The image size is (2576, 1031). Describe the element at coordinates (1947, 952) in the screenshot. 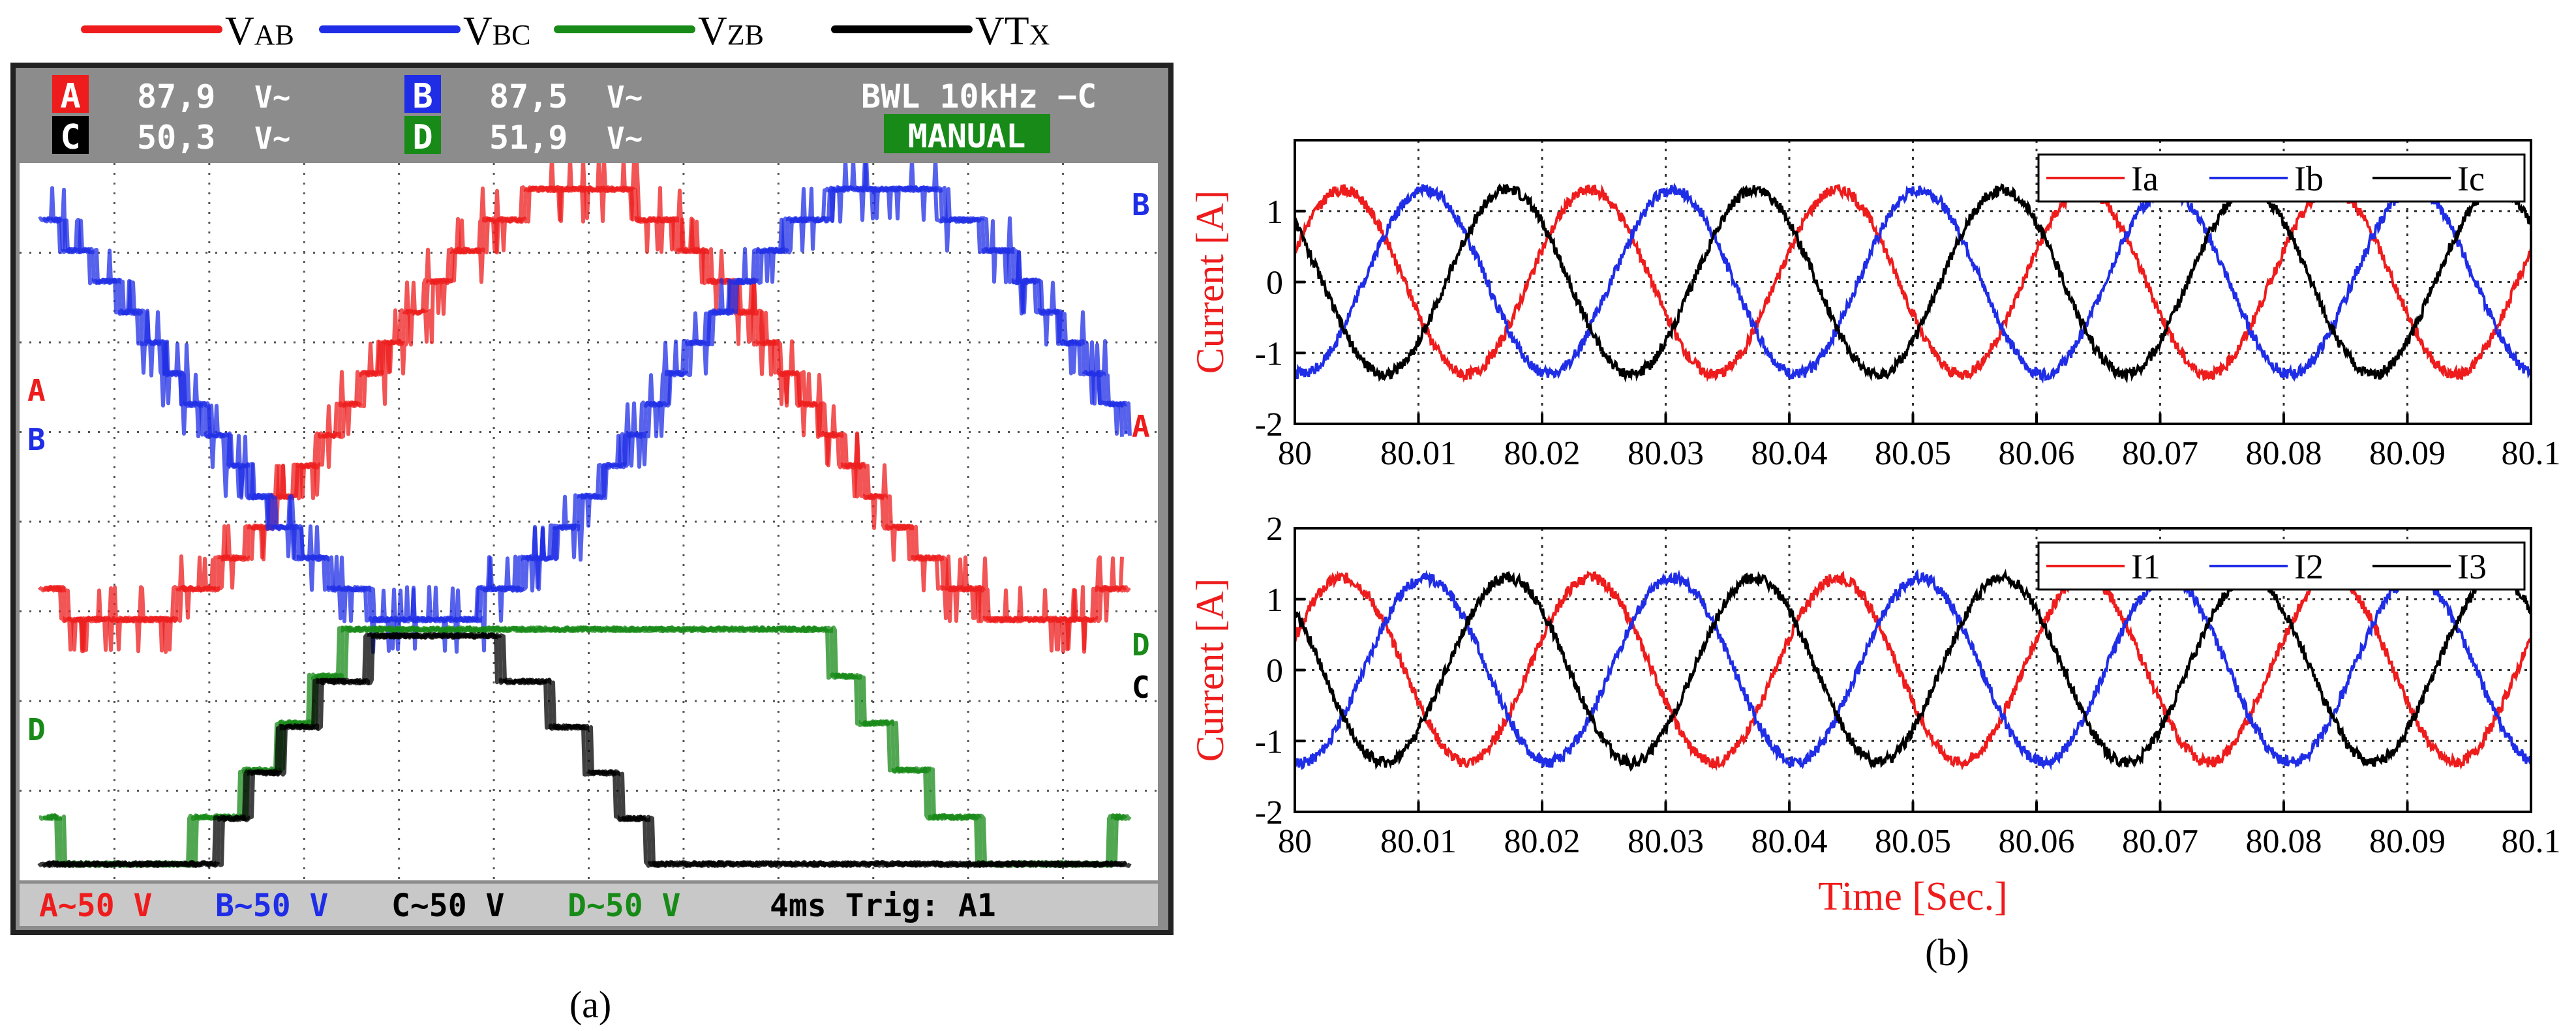

I see `caption-b: (b)` at that location.